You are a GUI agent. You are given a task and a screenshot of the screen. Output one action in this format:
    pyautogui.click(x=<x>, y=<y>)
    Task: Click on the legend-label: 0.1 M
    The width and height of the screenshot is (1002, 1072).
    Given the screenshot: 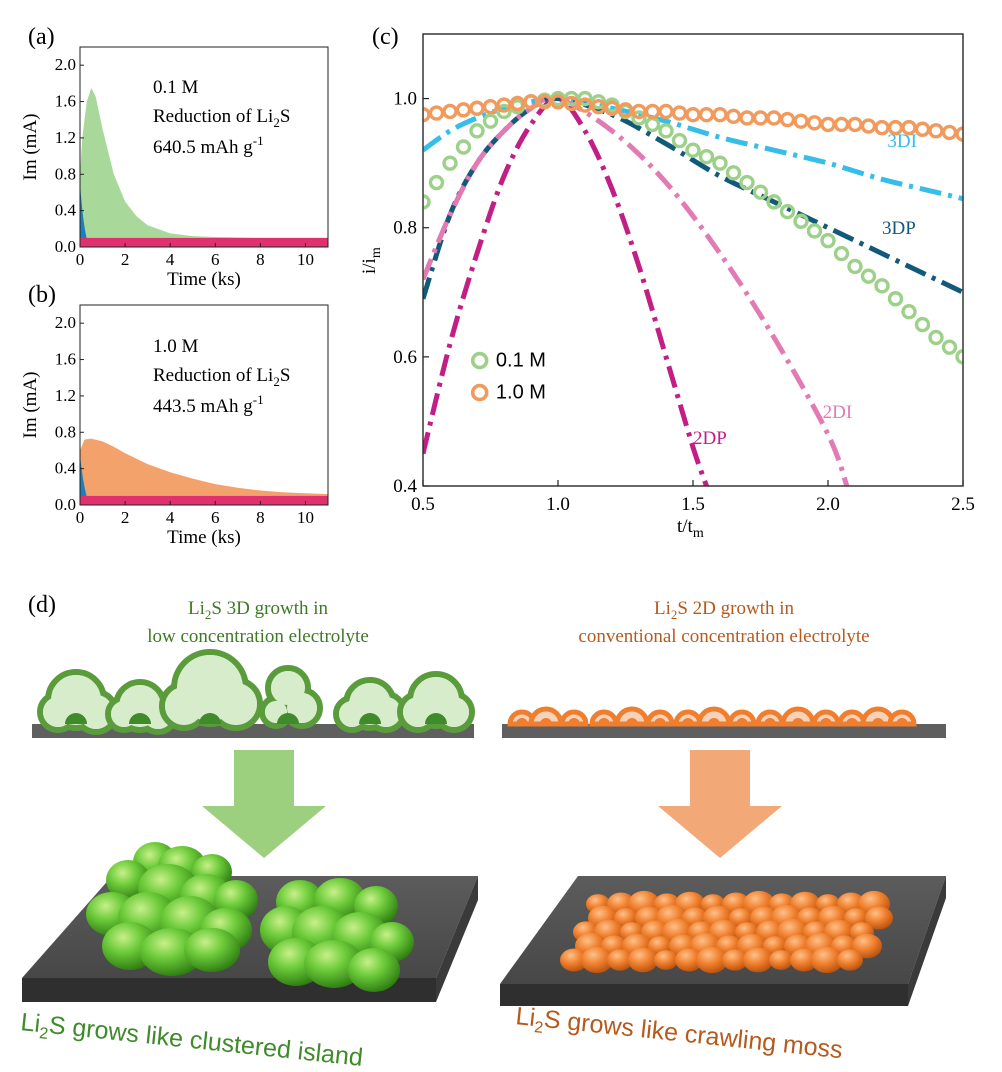 What is the action you would take?
    pyautogui.click(x=521, y=361)
    